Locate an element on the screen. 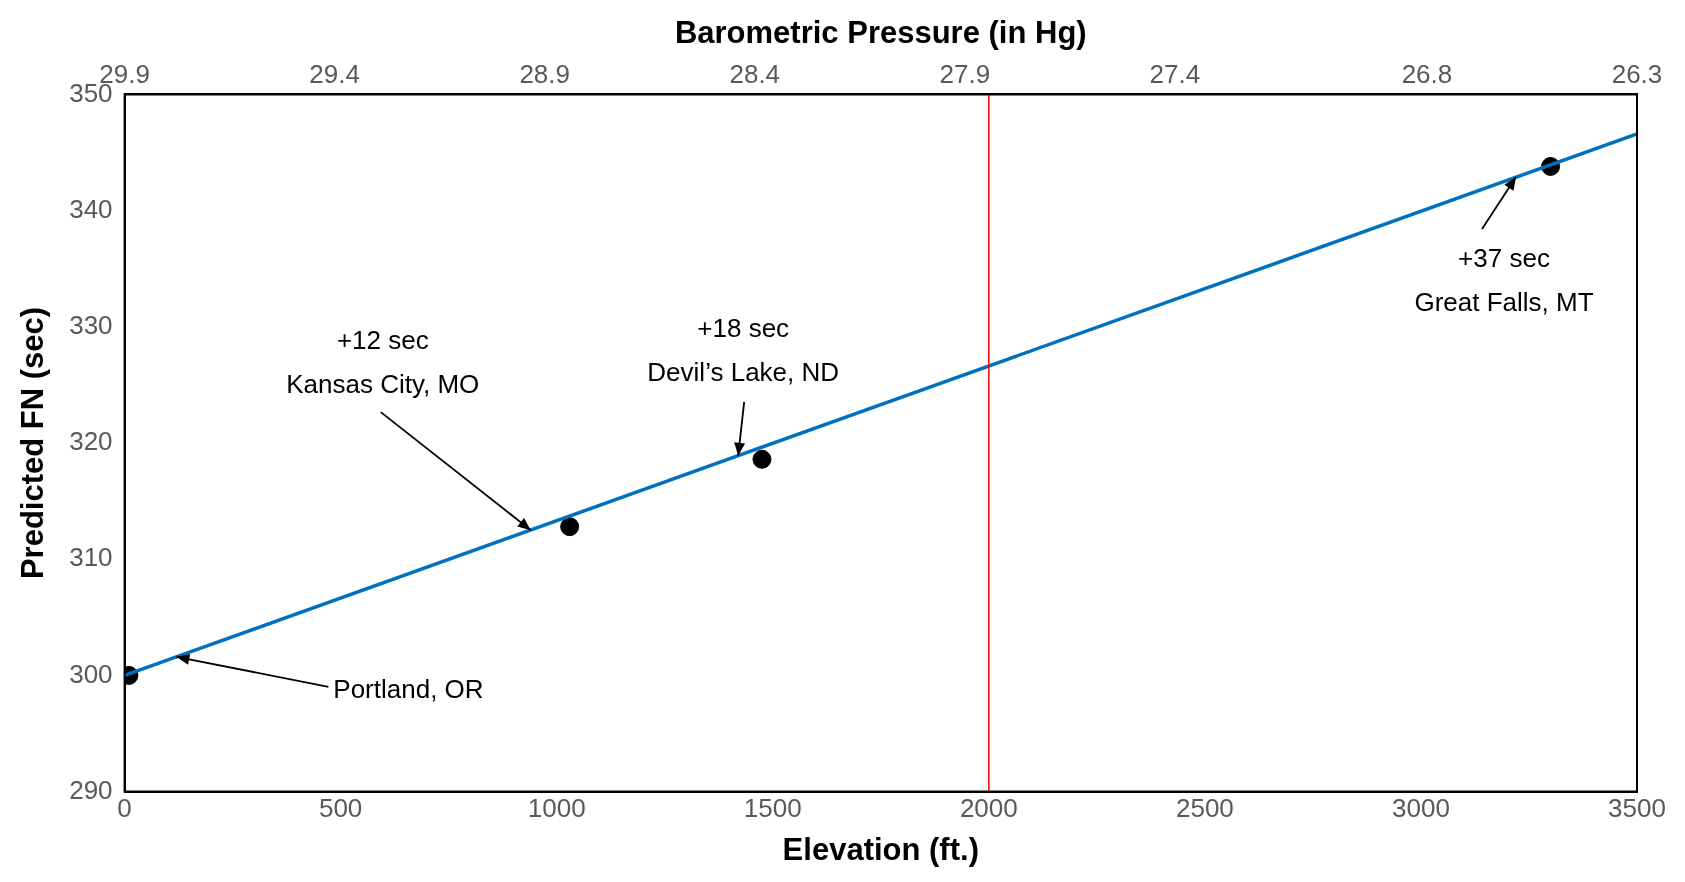  annotation: +12 sec Kansas City, MO is located at coordinates (383, 362).